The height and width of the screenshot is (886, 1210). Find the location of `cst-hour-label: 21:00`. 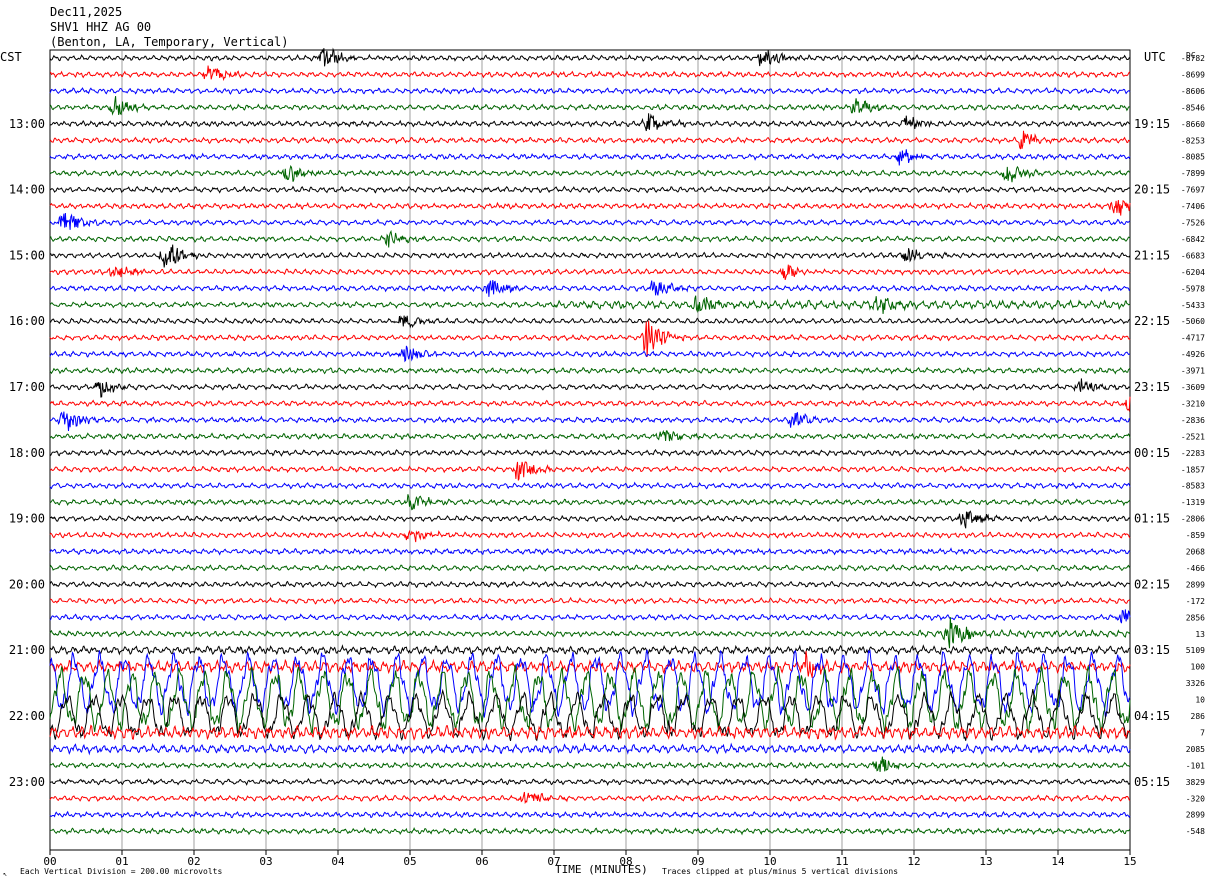

cst-hour-label: 21:00 is located at coordinates (27, 650).